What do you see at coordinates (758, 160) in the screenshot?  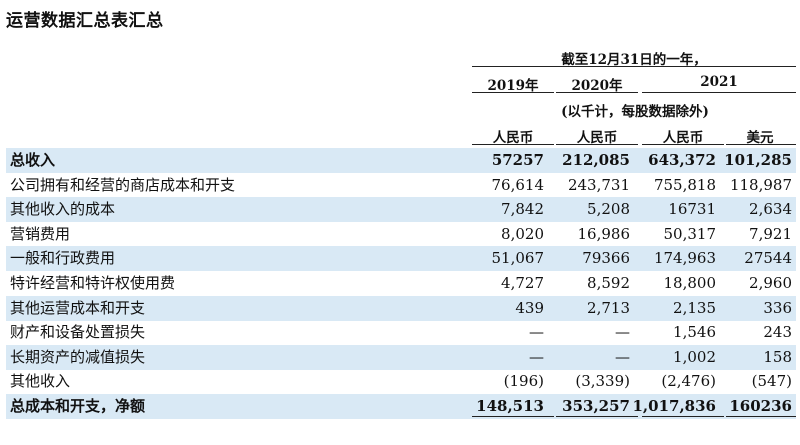 I see `value-2021-usd: 101,285` at bounding box center [758, 160].